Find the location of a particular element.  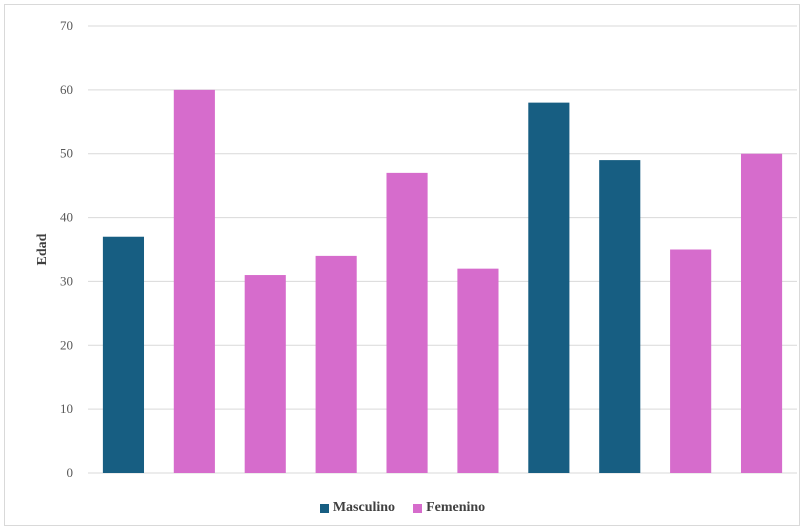

legend-label-masculino: Masculino is located at coordinates (364, 507).